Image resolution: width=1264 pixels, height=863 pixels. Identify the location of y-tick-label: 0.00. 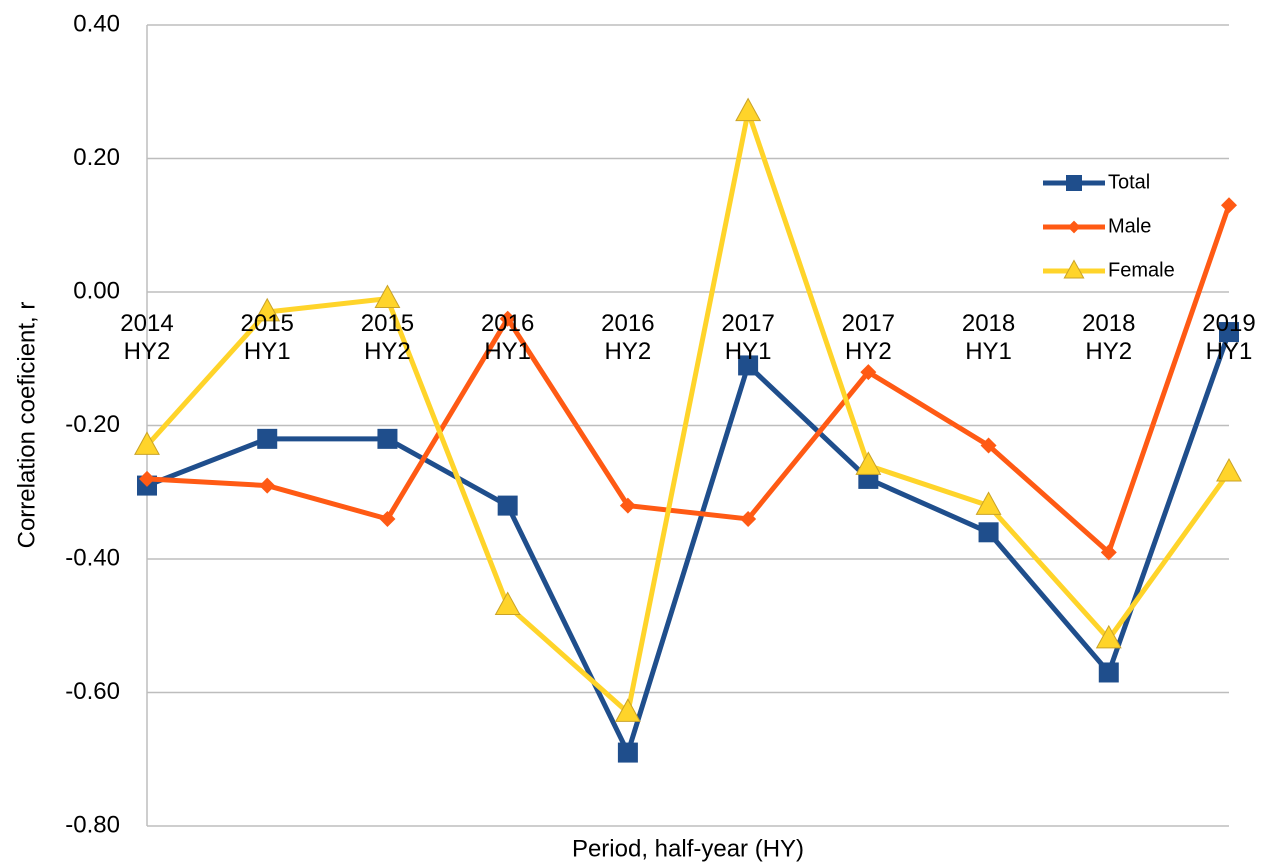
(96, 290).